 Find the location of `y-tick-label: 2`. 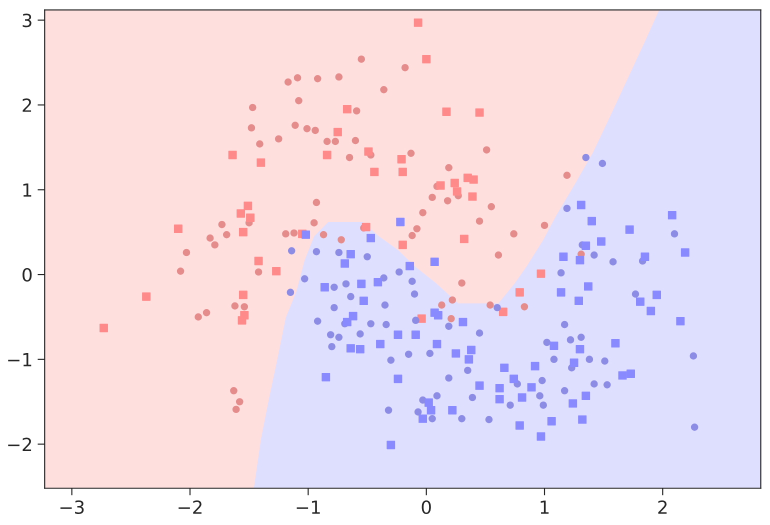

y-tick-label: 2 is located at coordinates (27, 105).